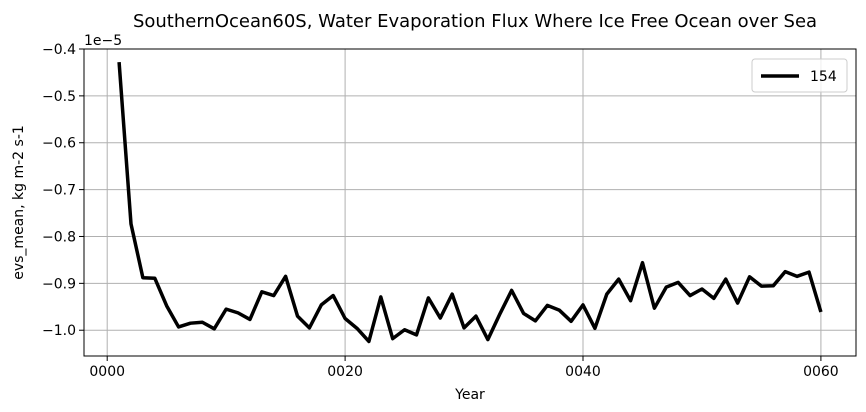  Describe the element at coordinates (59, 97) in the screenshot. I see `y-tick-label: −0.5` at that location.